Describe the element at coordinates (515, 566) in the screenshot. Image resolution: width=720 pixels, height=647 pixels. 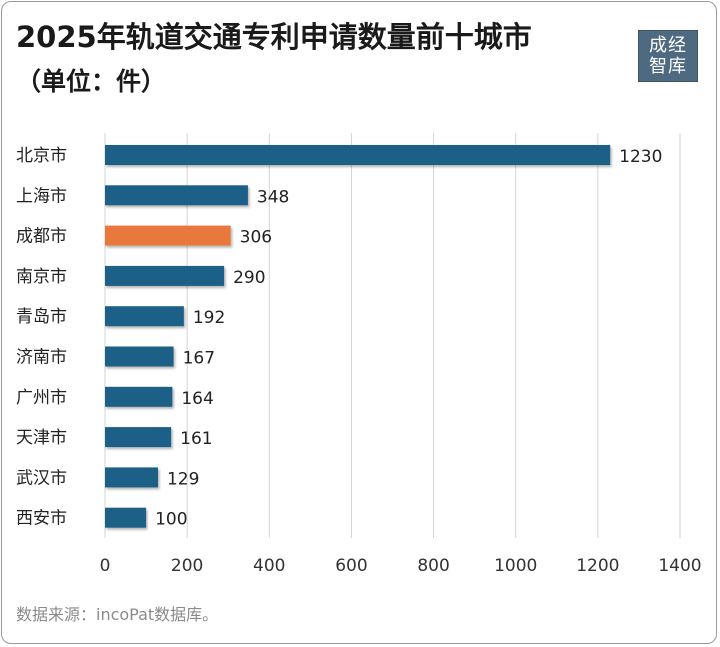
I see `x-tick-label: 1000` at that location.